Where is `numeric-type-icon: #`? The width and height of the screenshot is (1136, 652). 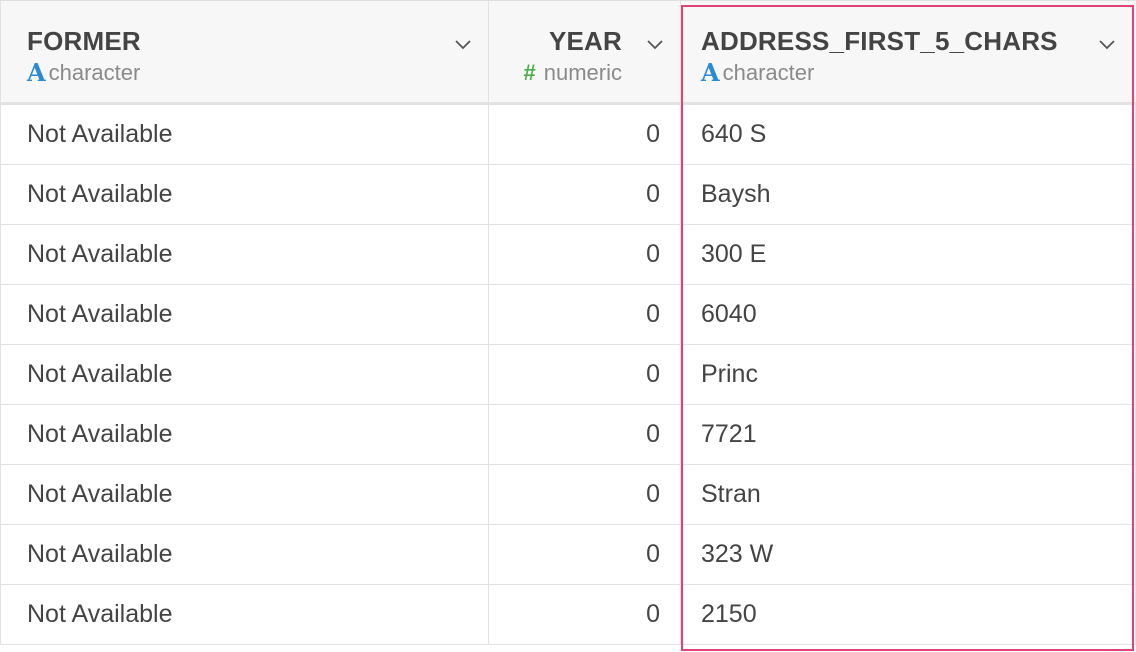
numeric-type-icon: # is located at coordinates (529, 72).